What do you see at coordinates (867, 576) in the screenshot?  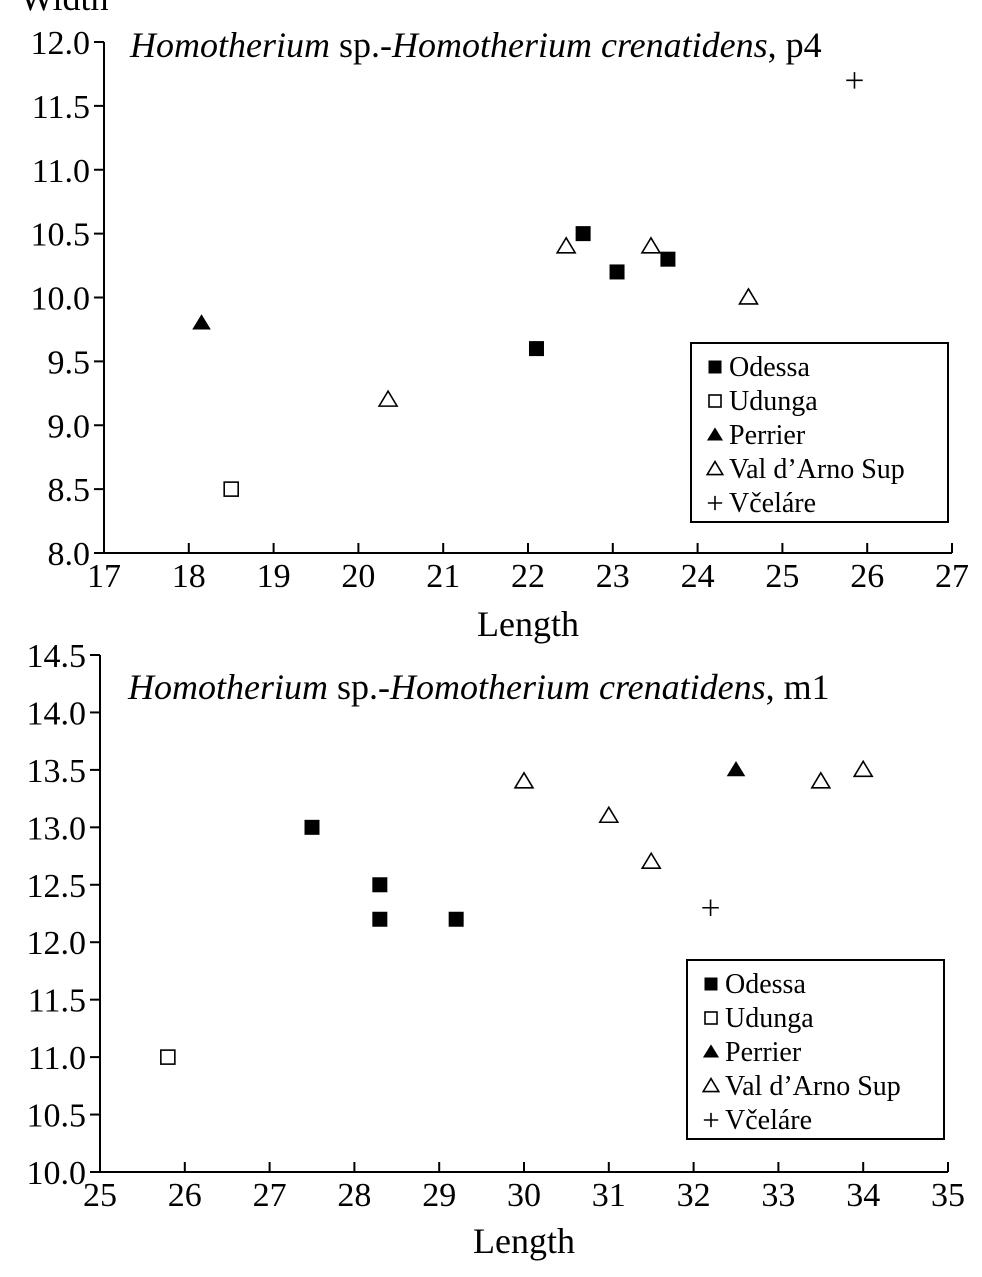 I see `x-tick-label: 26` at bounding box center [867, 576].